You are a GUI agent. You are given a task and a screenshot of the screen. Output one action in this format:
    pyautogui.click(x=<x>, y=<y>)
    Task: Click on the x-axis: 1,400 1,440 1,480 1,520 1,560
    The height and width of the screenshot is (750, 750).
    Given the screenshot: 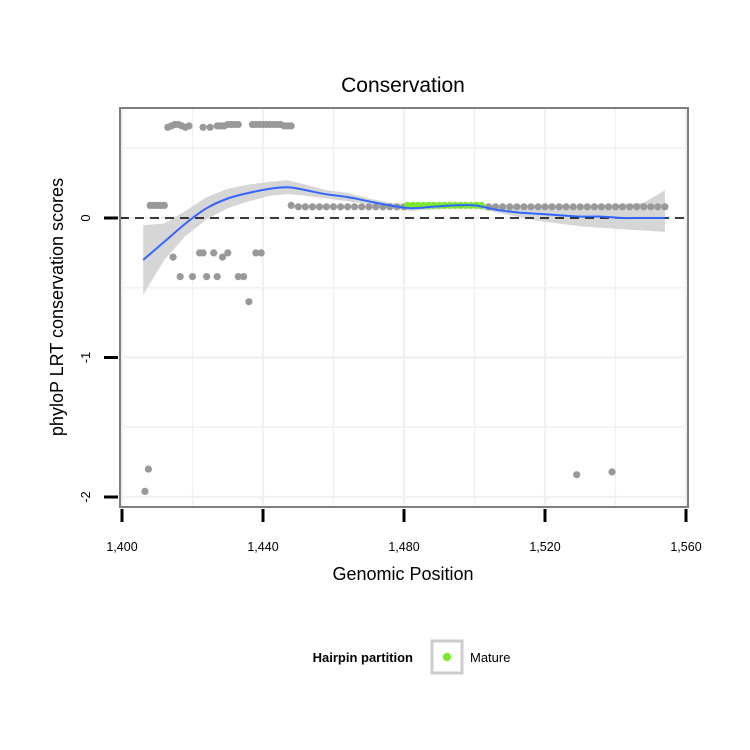 What is the action you would take?
    pyautogui.click(x=404, y=531)
    